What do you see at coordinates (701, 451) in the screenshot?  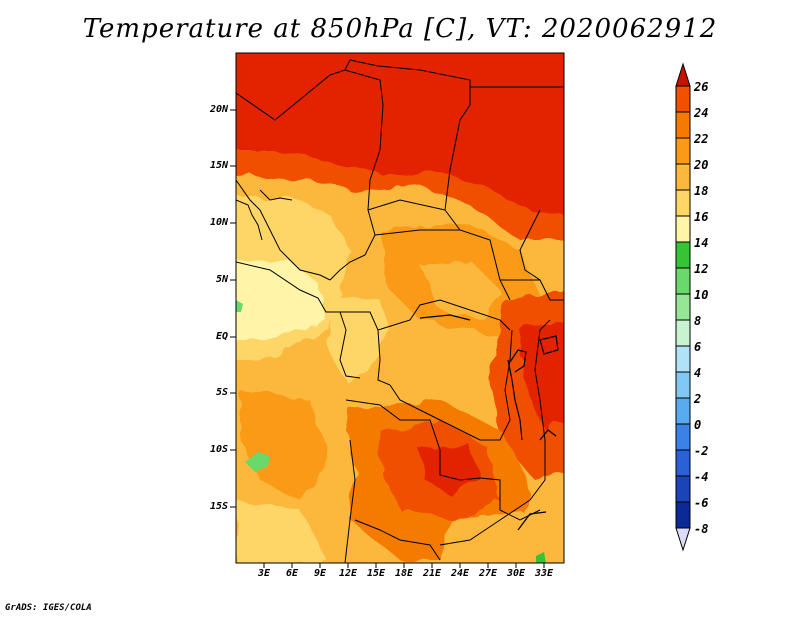 I see `colorbar-label-neg2: -2` at bounding box center [701, 451].